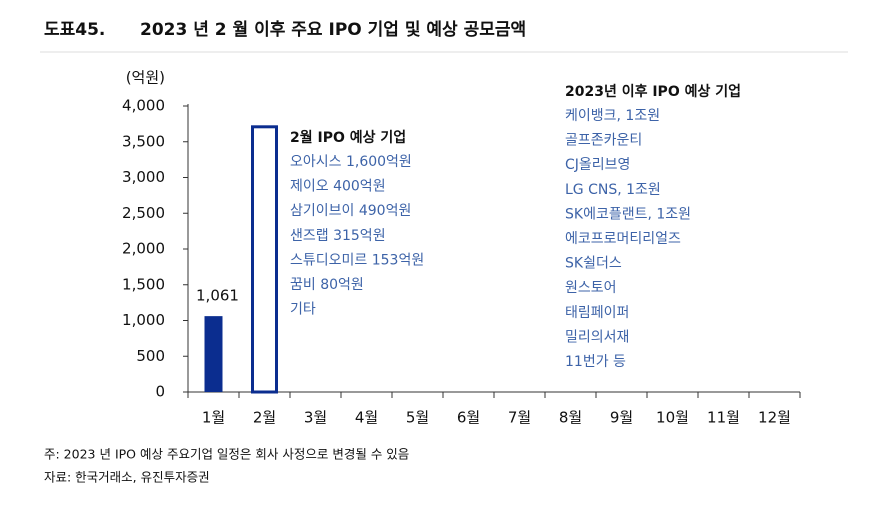  Describe the element at coordinates (603, 141) in the screenshot. I see `annotation-item: 골프존카운티` at that location.